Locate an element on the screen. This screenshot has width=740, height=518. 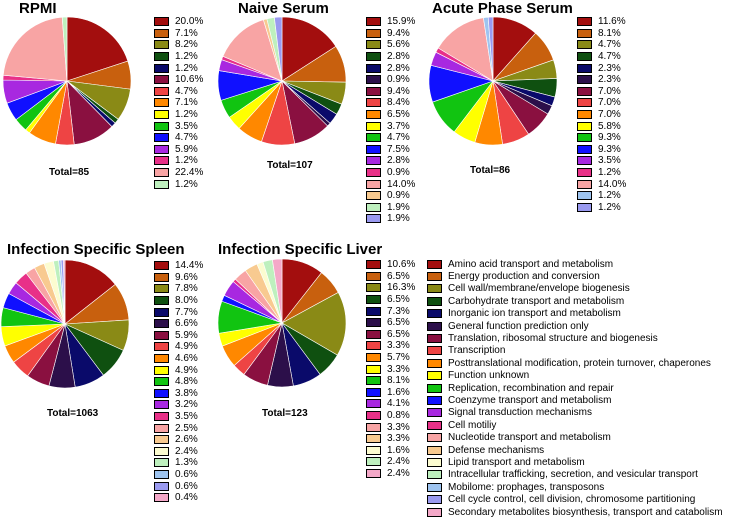
legend-entry: 8.4% is located at coordinates (390, 103).